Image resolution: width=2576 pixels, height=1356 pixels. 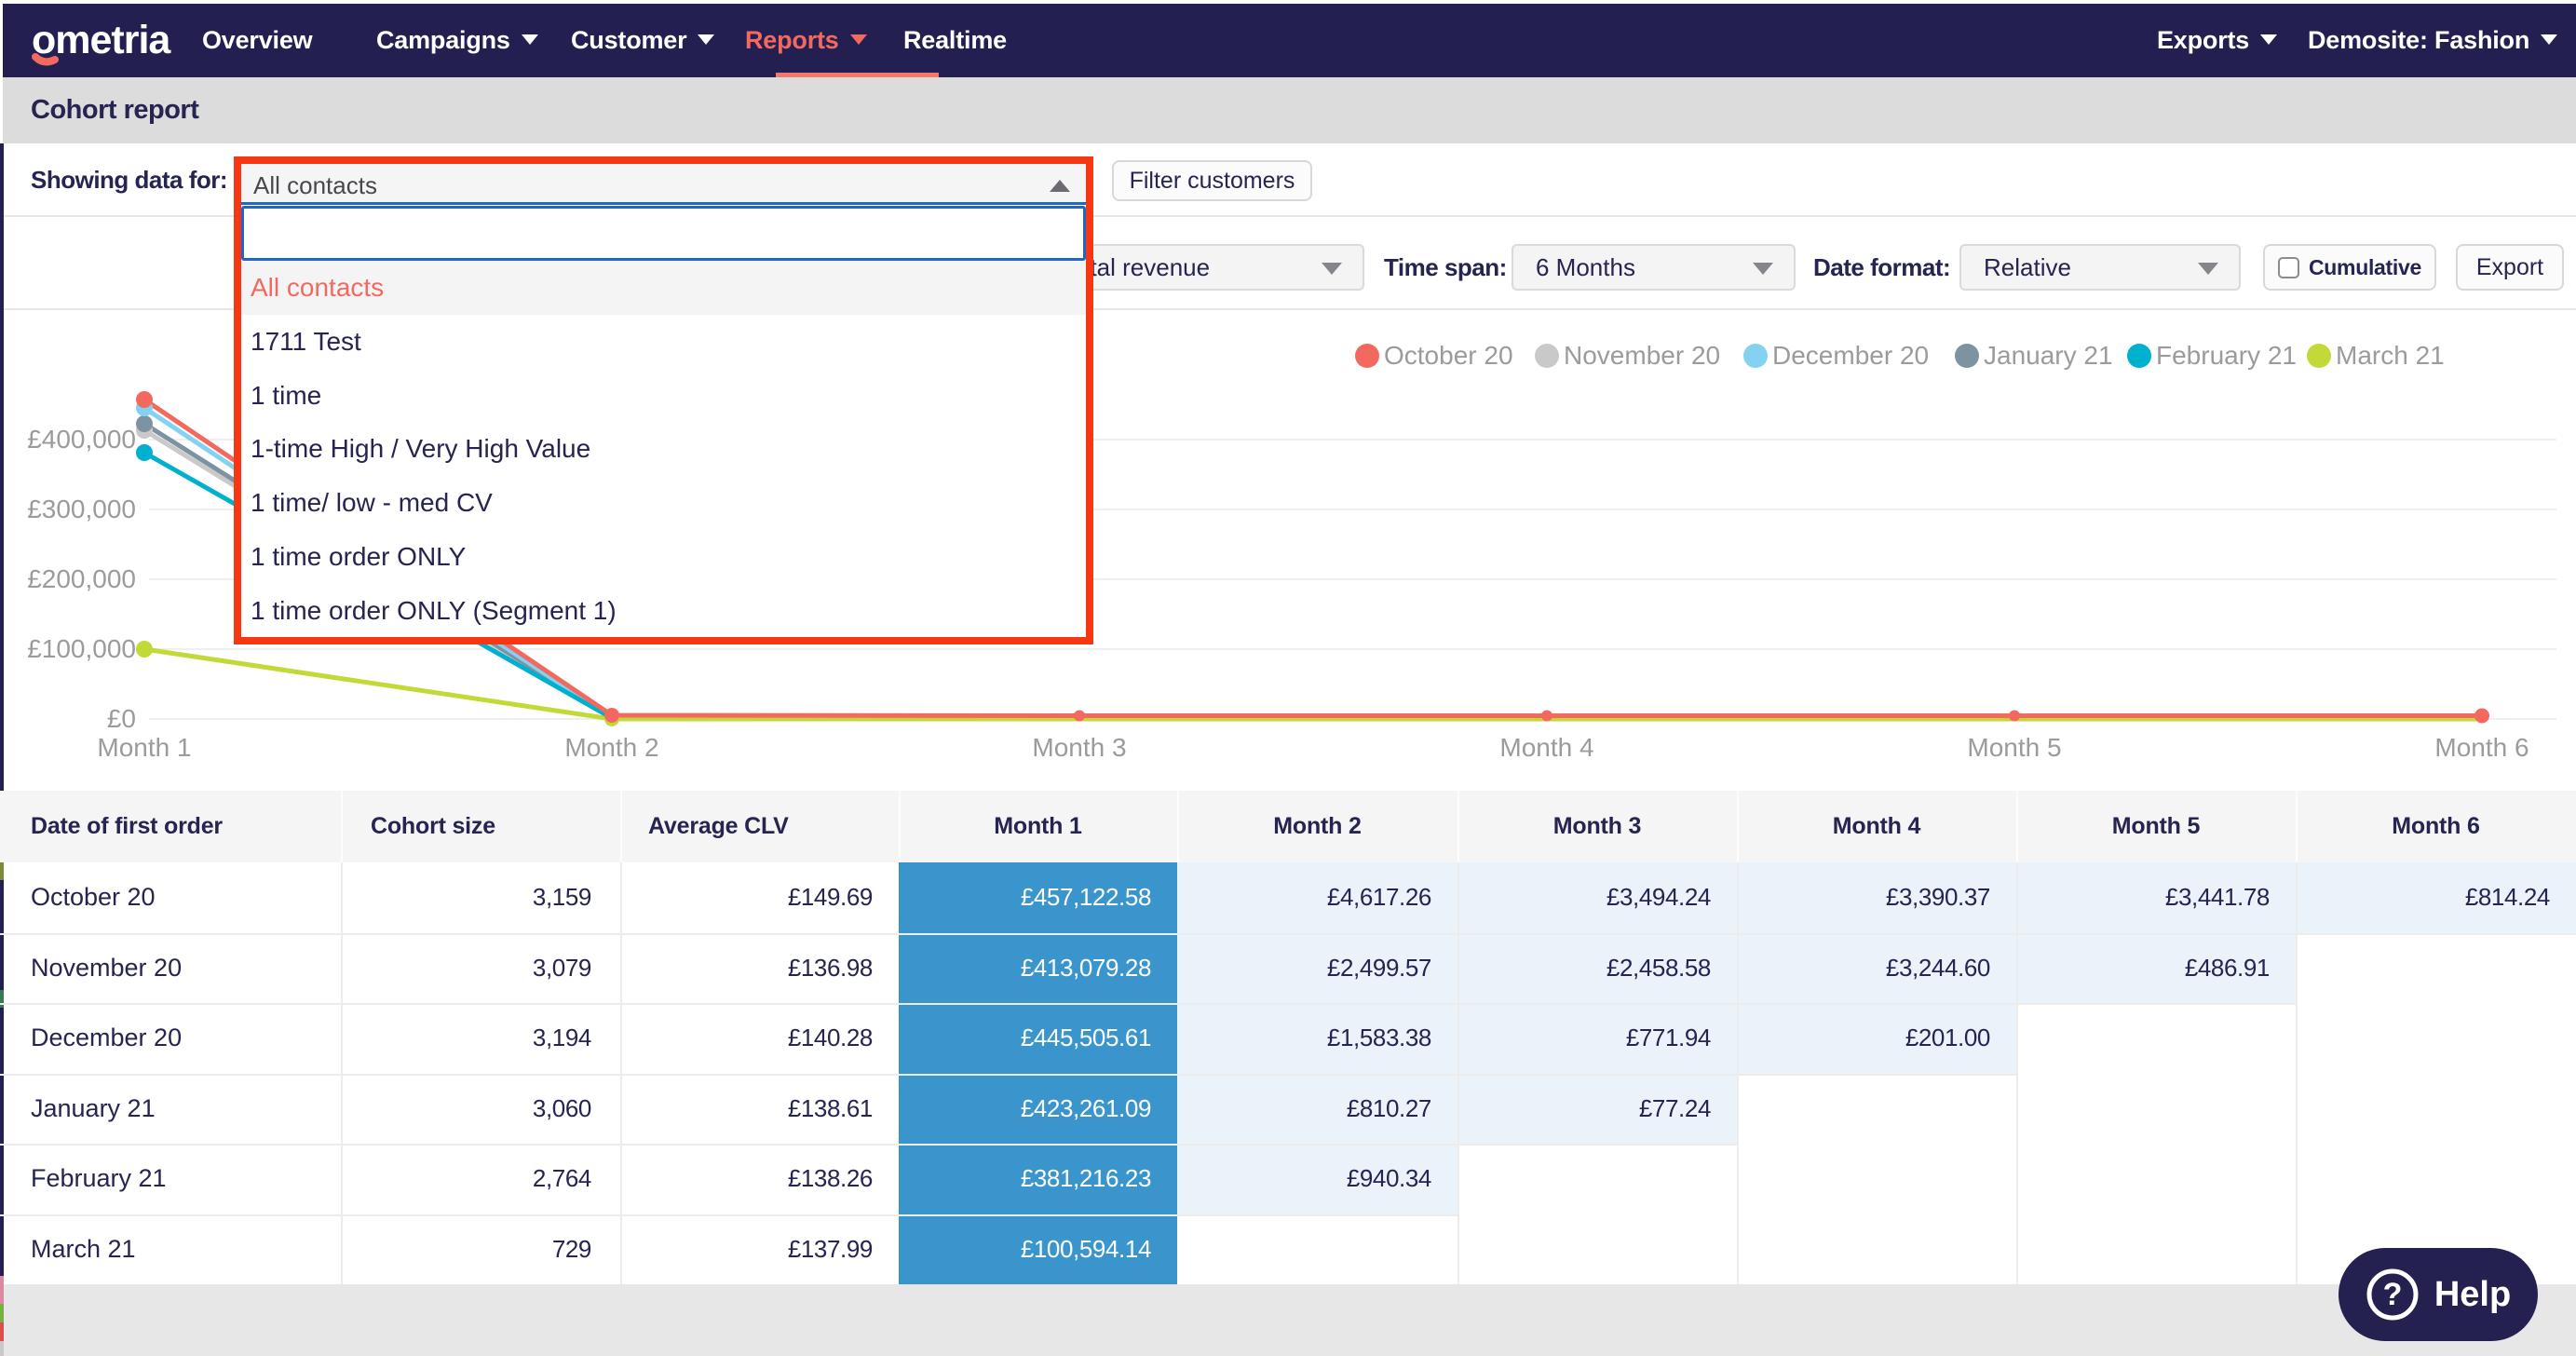 I want to click on svg-text: £100,000, so click(x=81, y=648).